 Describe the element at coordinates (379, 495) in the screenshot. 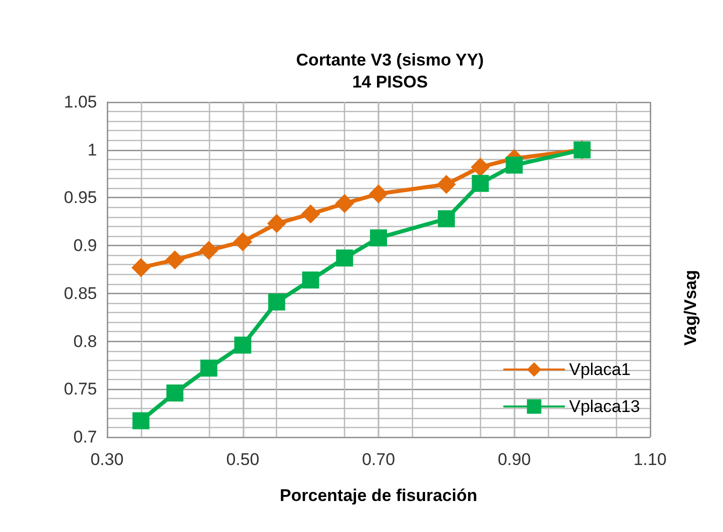

I see `x-axis-title: Porcentaje de fisuración` at that location.